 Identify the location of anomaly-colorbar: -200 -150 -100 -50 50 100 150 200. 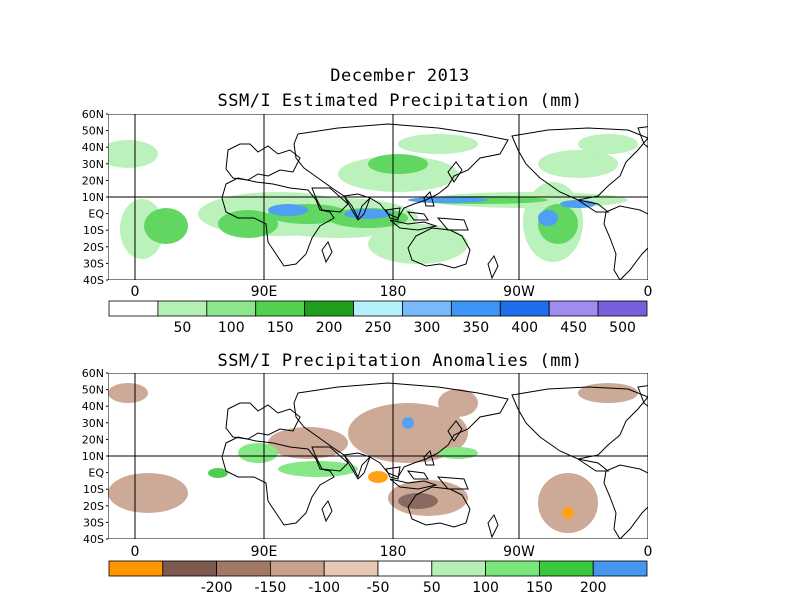
(378, 578).